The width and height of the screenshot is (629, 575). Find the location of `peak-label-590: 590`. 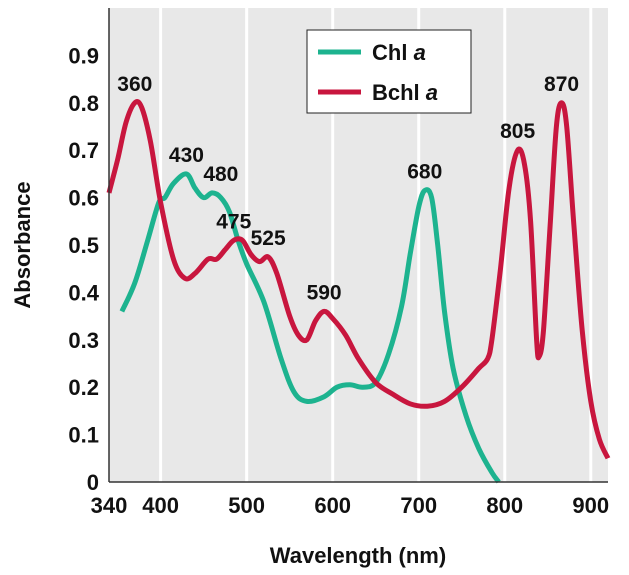

peak-label-590: 590 is located at coordinates (324, 292).